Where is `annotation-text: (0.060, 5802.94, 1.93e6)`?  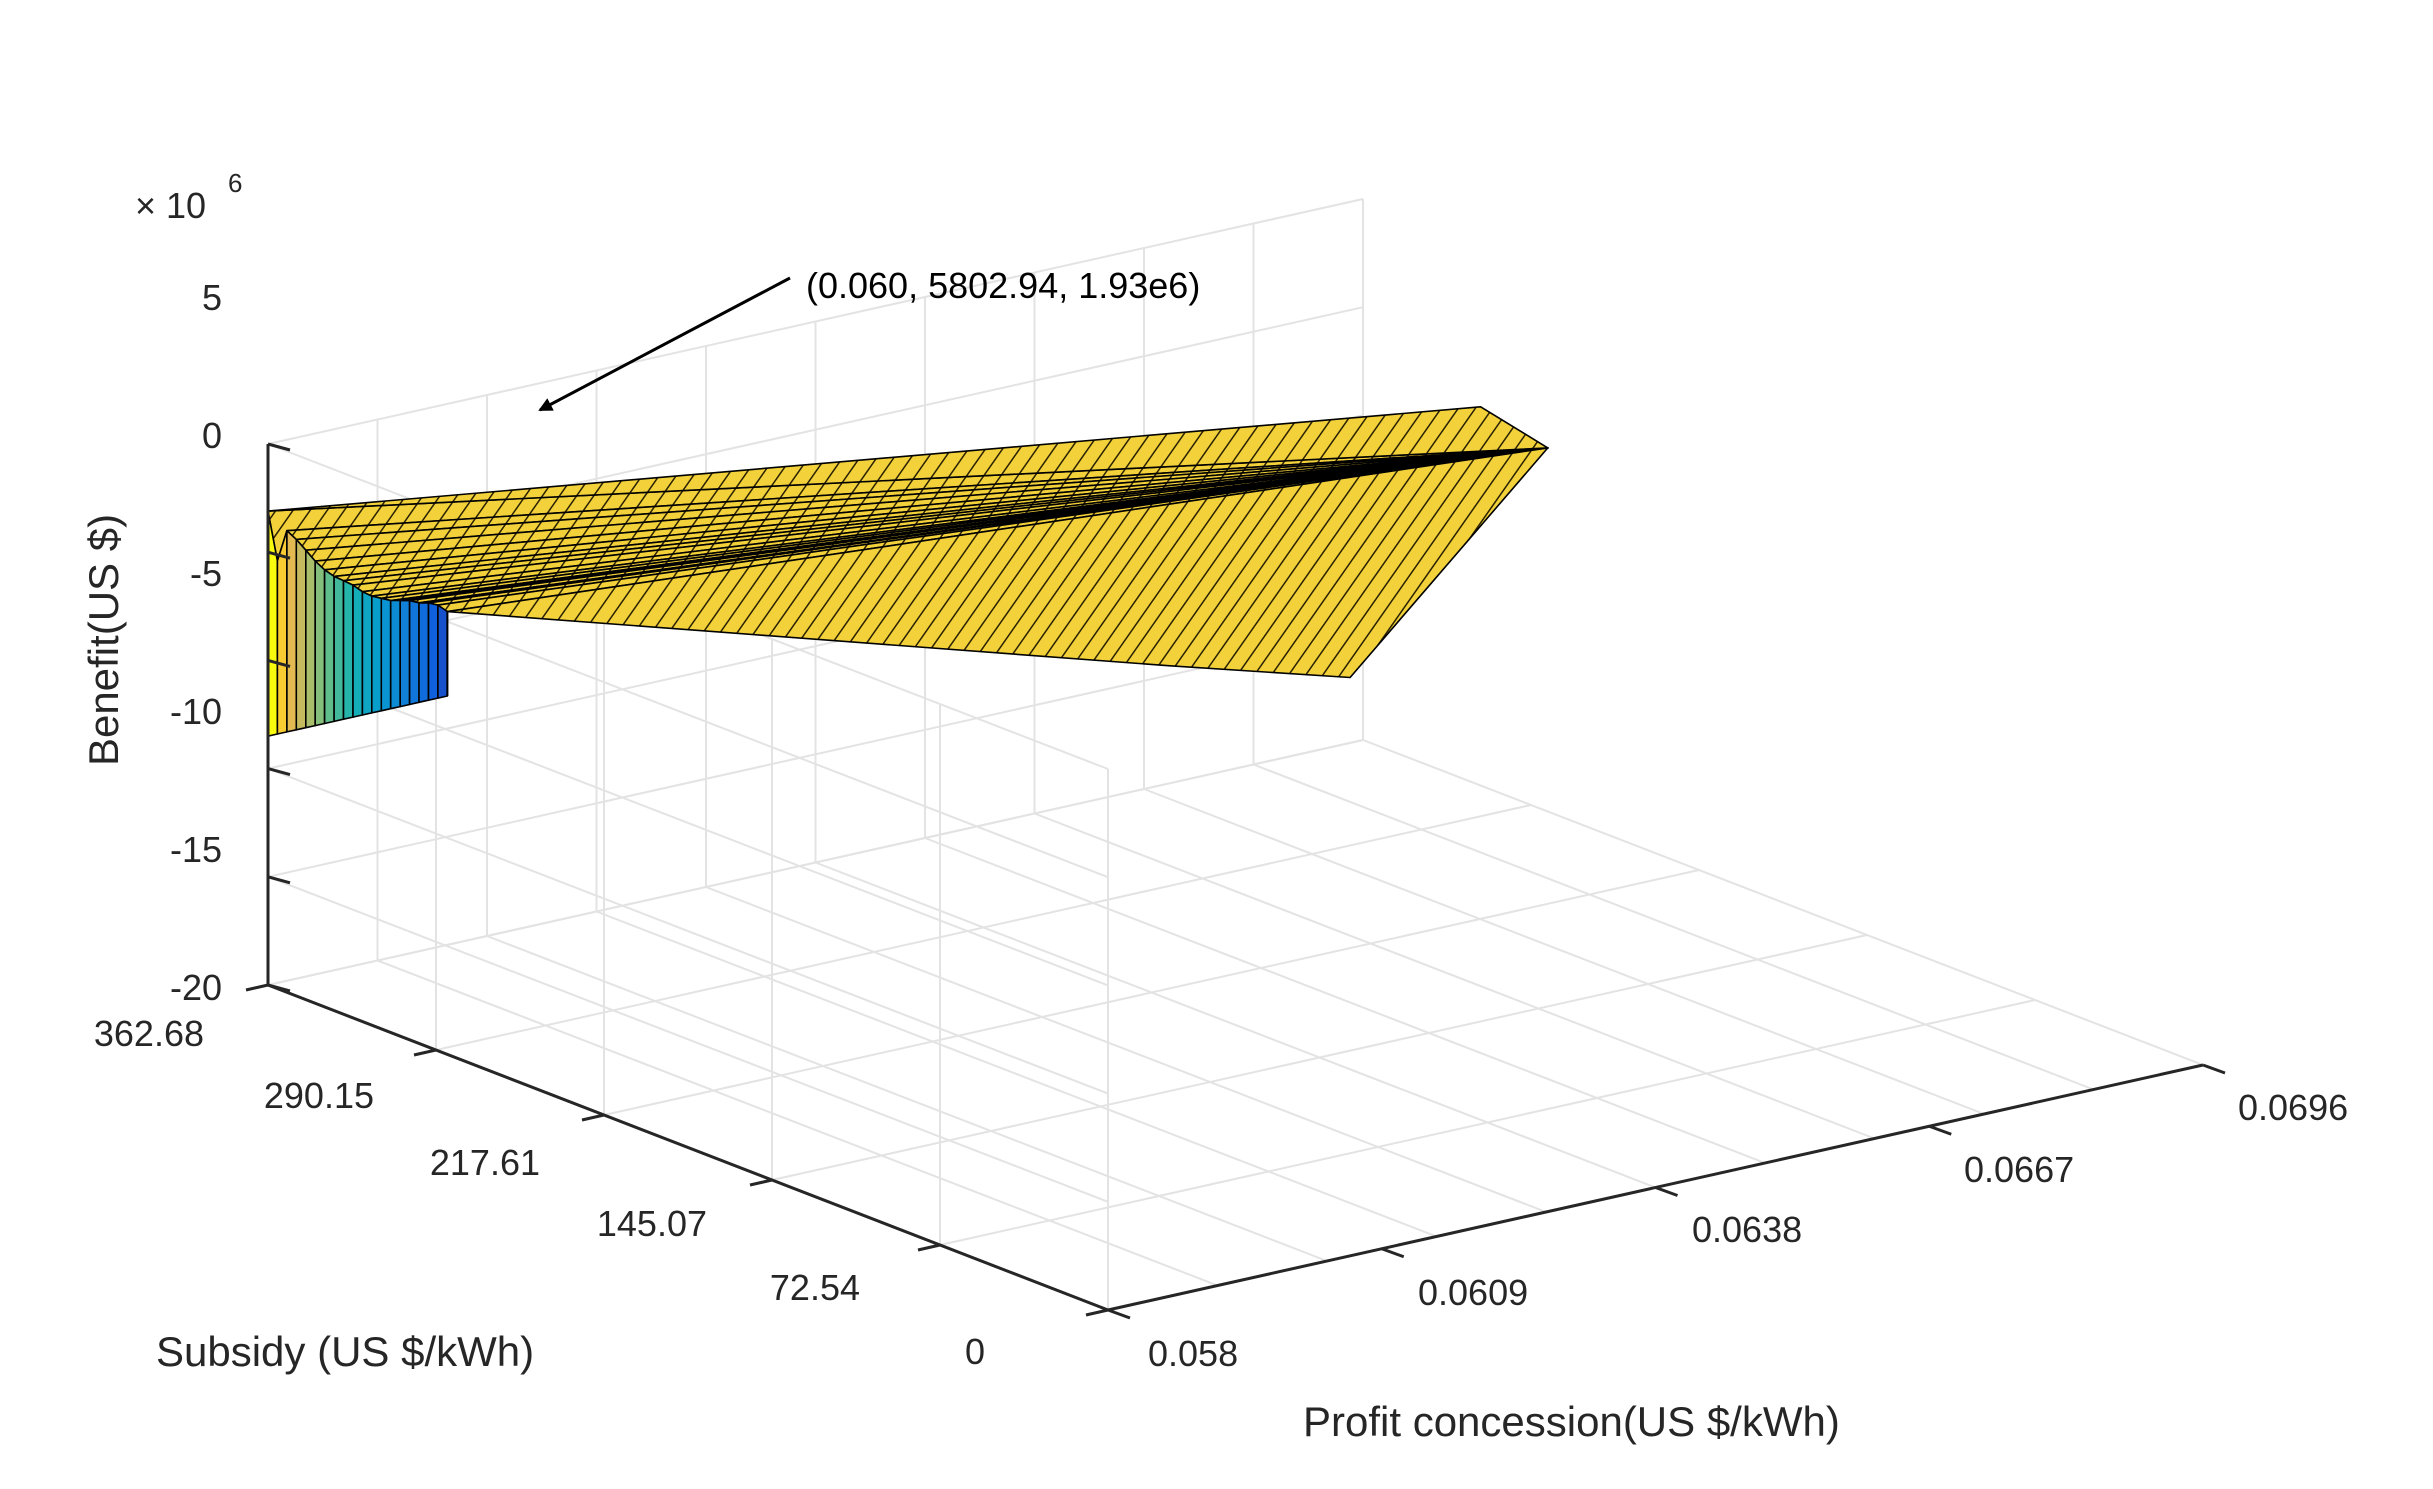
annotation-text: (0.060, 5802.94, 1.93e6) is located at coordinates (1003, 285).